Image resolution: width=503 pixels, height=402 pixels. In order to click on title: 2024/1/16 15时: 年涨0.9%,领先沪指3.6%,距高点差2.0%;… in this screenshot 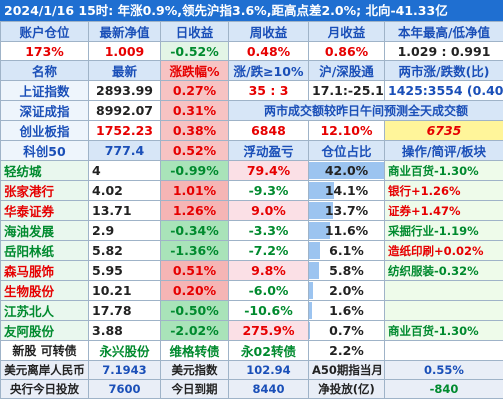, I will do `click(251, 10)`.